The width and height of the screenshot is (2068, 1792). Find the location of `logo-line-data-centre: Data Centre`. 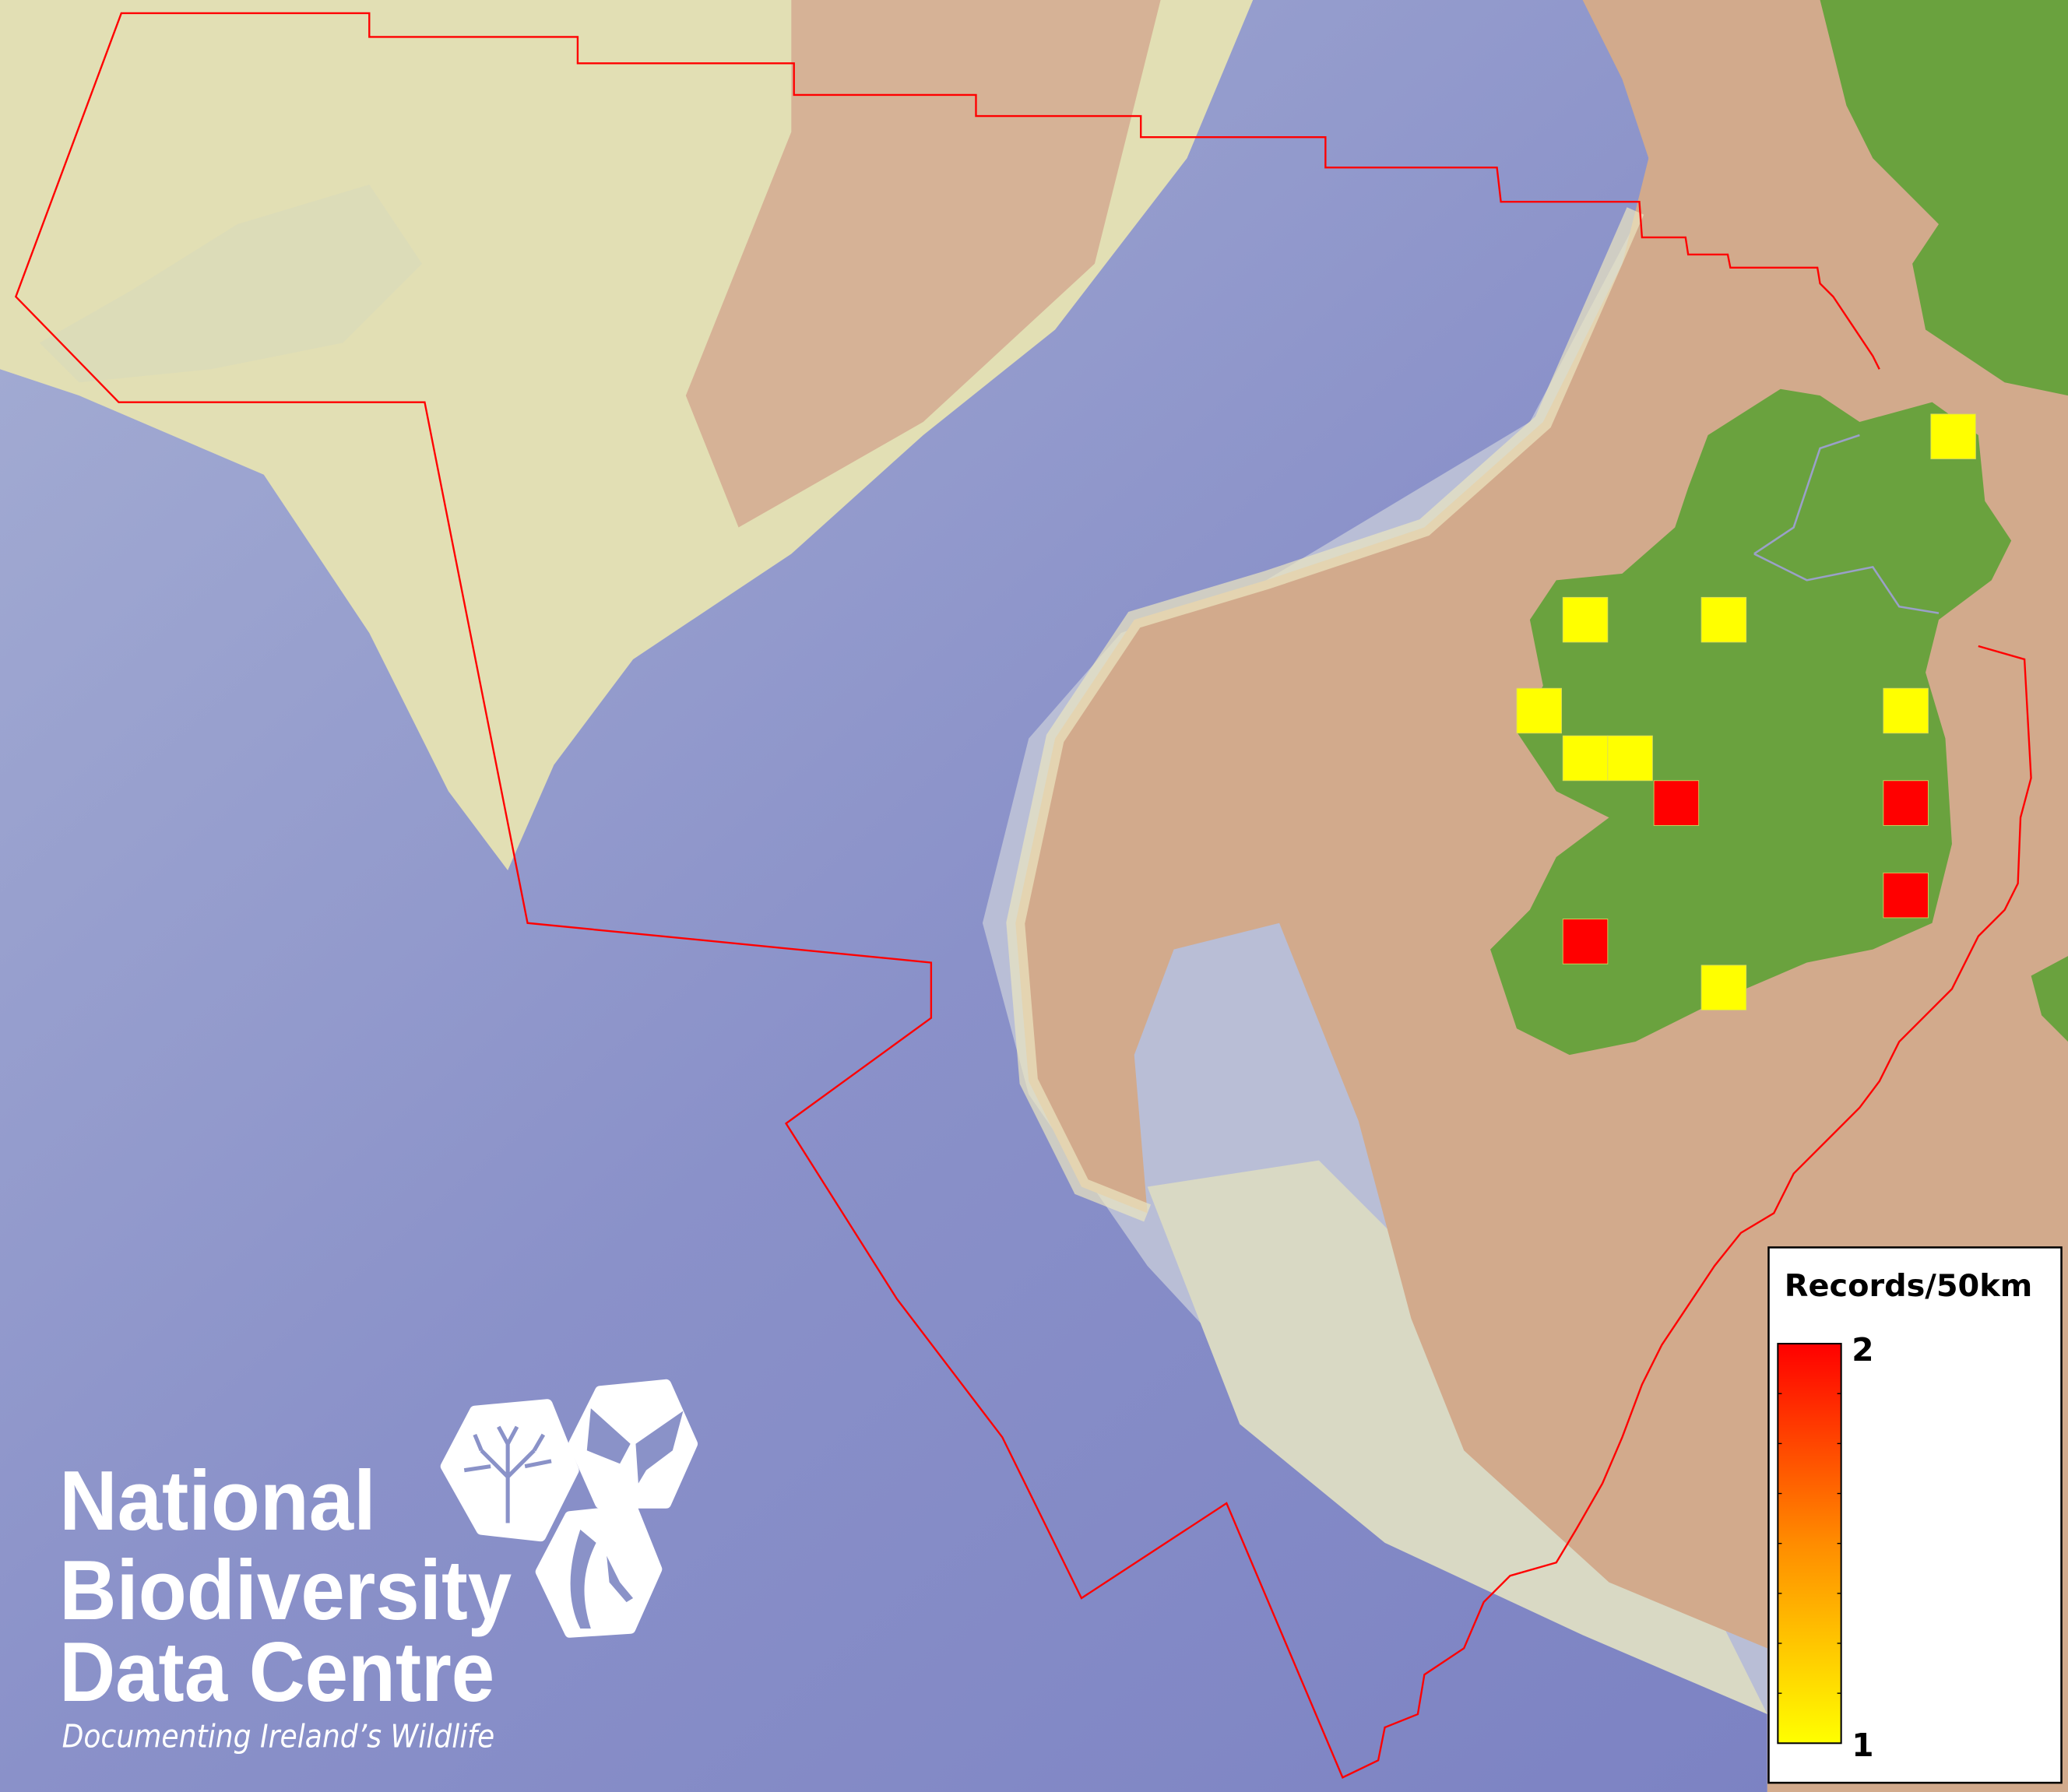

logo-line-data-centre: Data Centre is located at coordinates (276, 1672).